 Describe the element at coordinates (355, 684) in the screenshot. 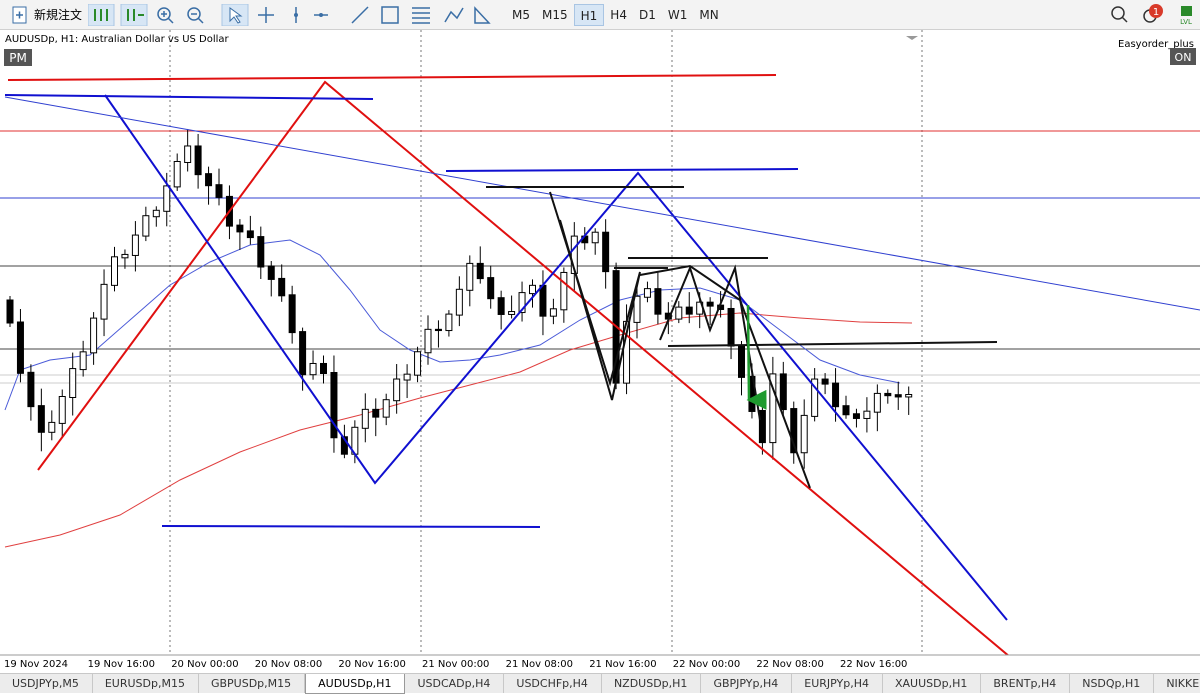

I see `symbol-tab: AUDUSDp,H1` at that location.